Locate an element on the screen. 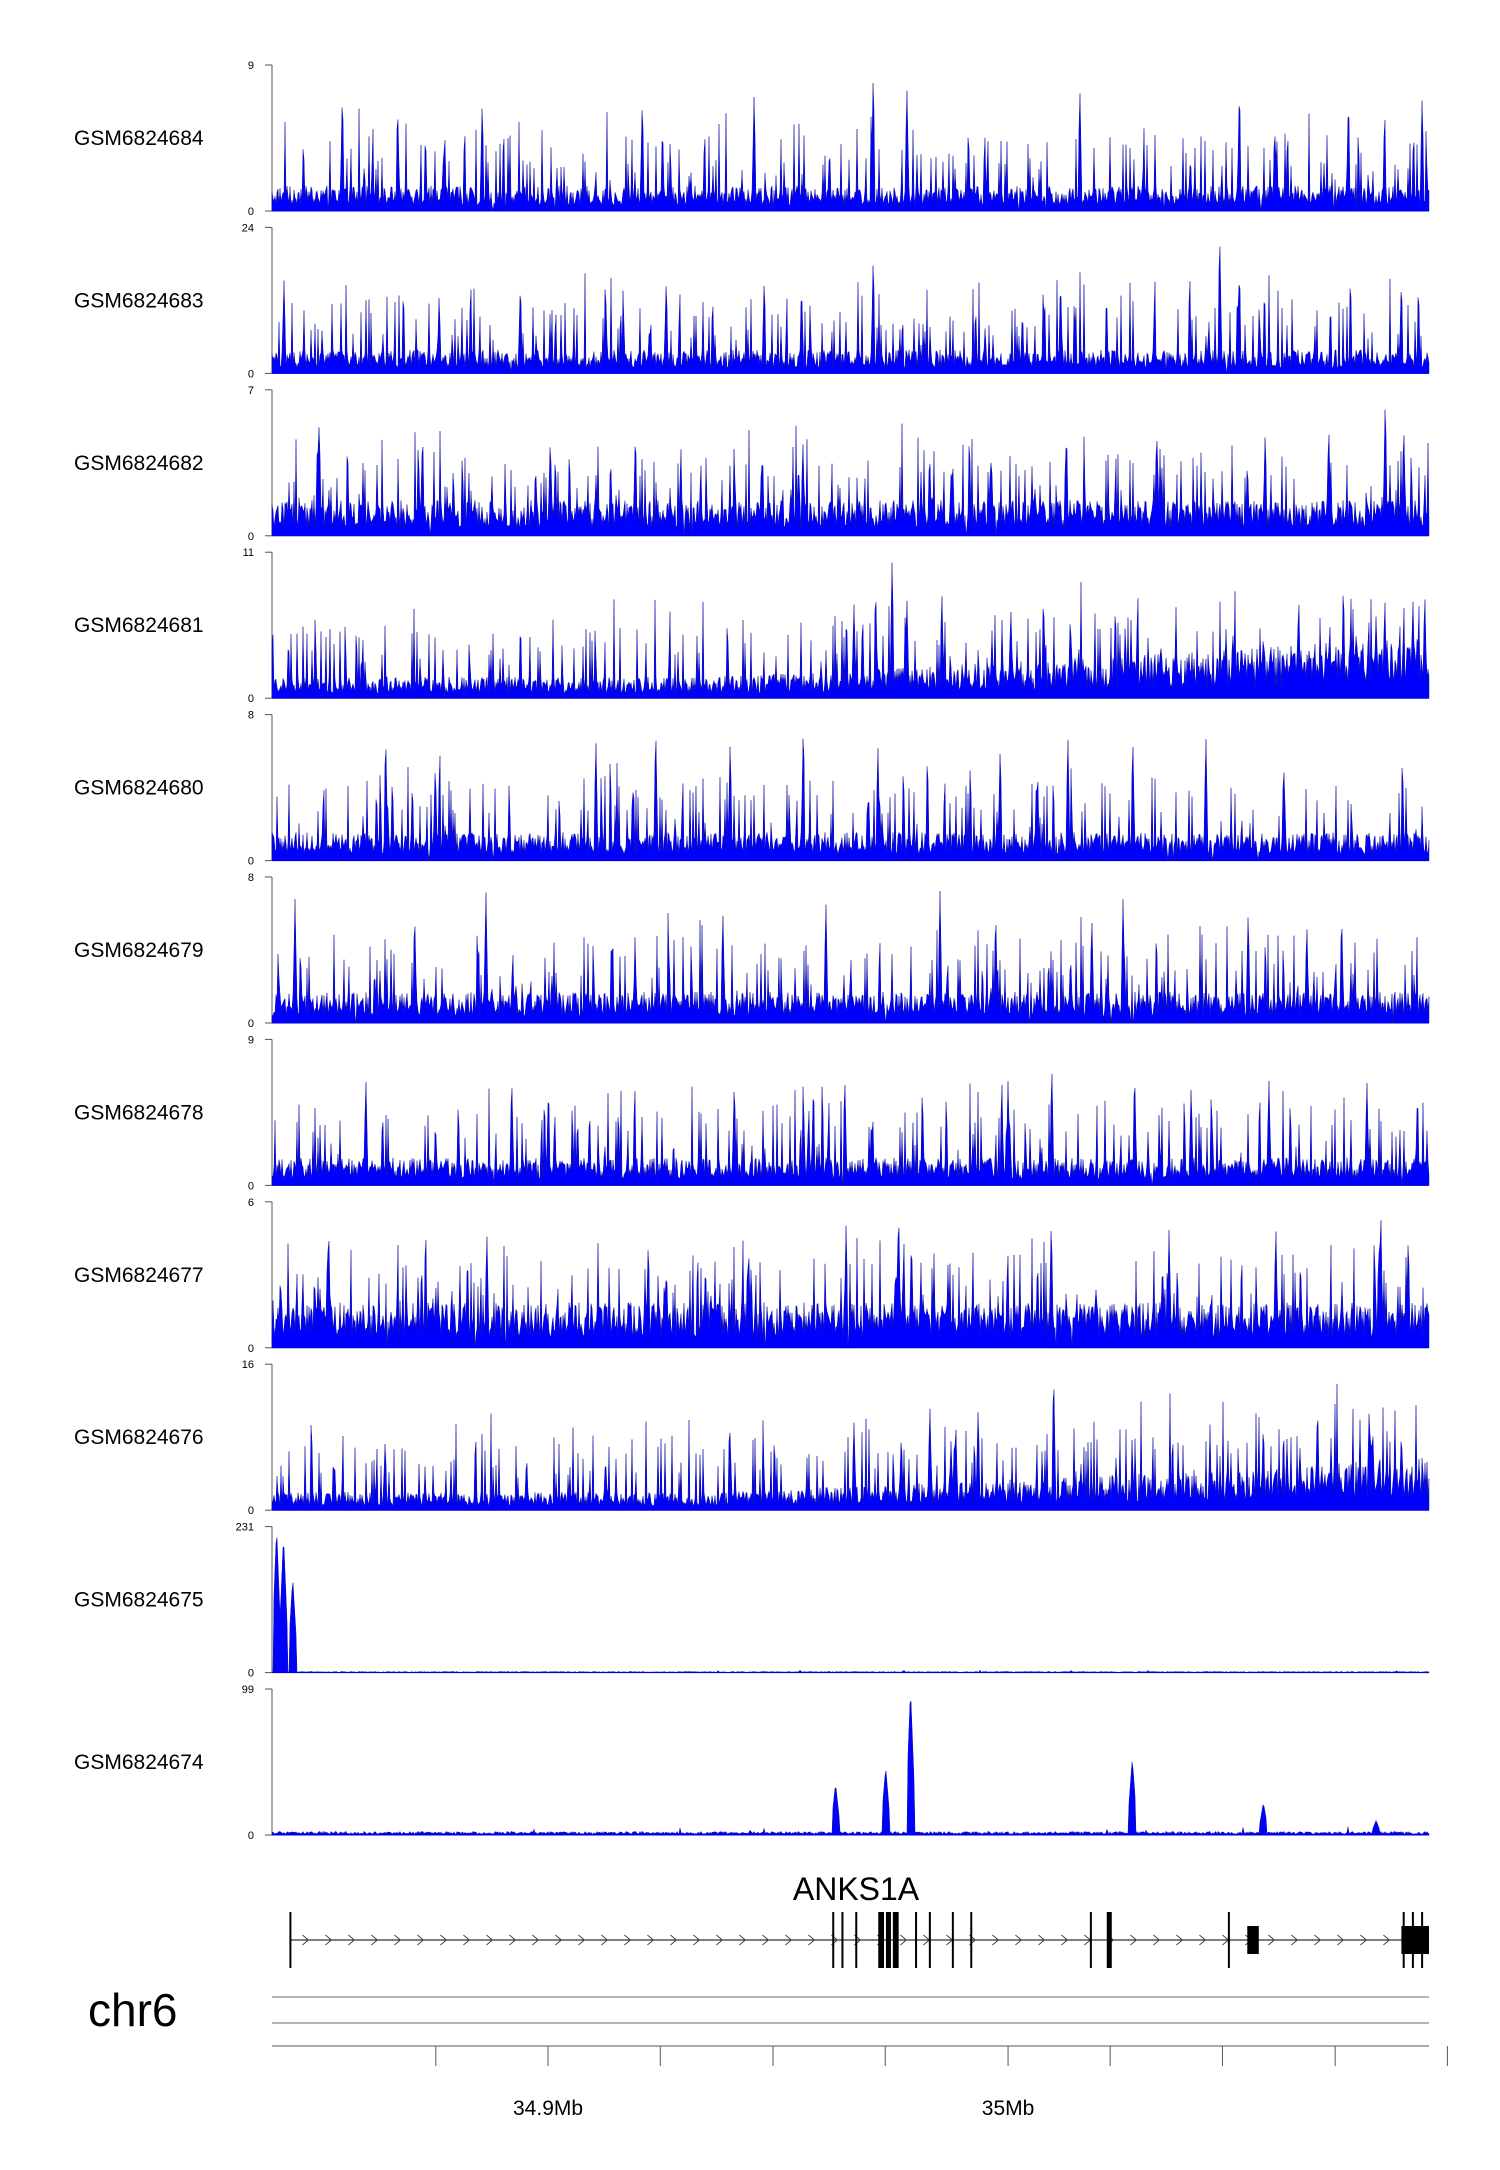 The height and width of the screenshot is (2170, 1500). track-GSM6824683: GSM6824683 24 0 is located at coordinates (752, 301).